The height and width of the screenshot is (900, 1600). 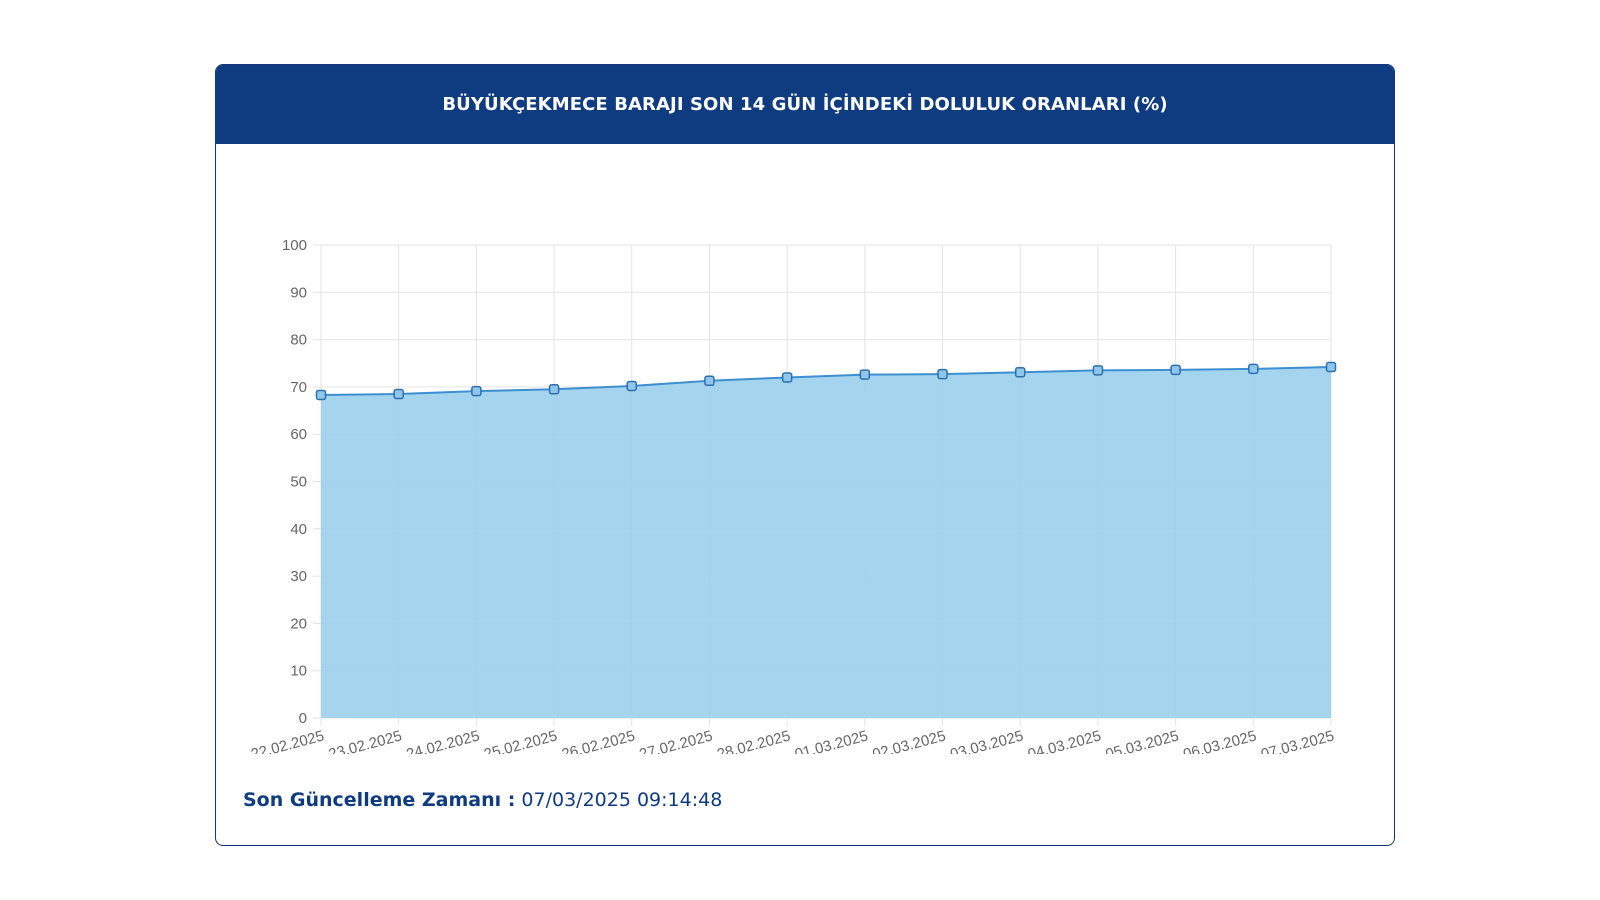 What do you see at coordinates (753, 740) in the screenshot?
I see `x-tick-label: 28.02.2025` at bounding box center [753, 740].